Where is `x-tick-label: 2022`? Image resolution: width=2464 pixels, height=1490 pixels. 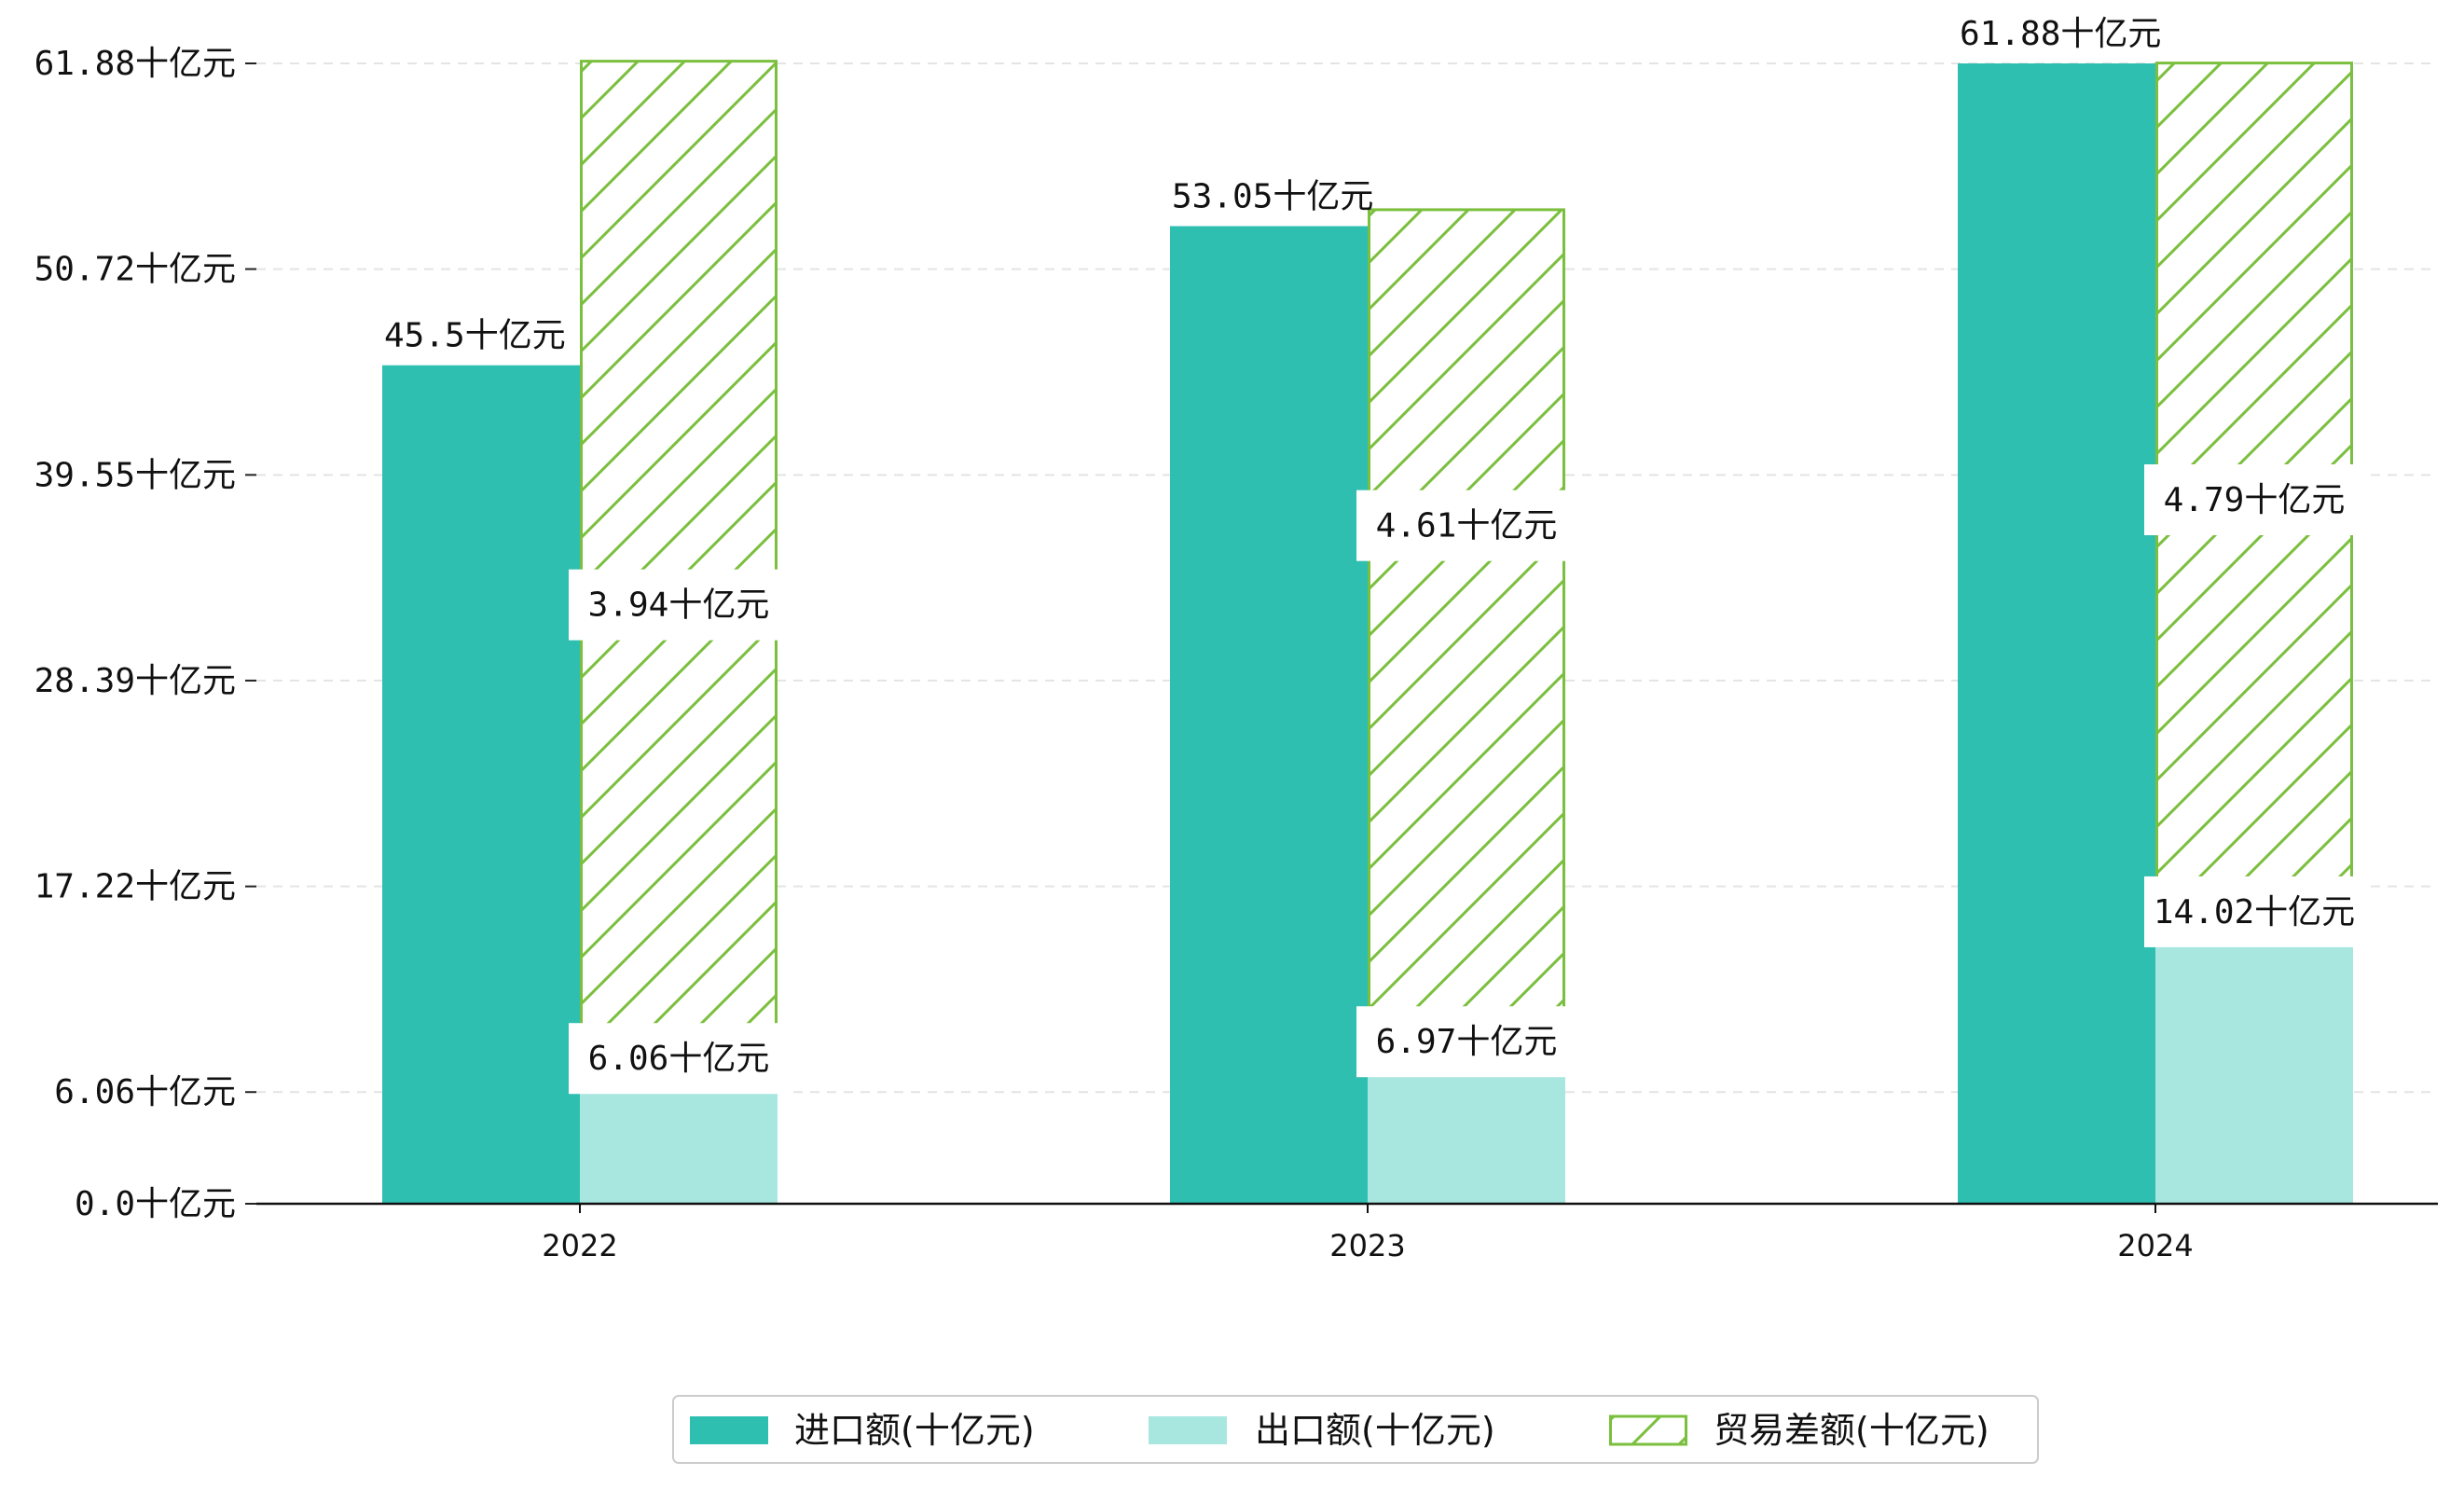
x-tick-label: 2022 is located at coordinates (579, 1245).